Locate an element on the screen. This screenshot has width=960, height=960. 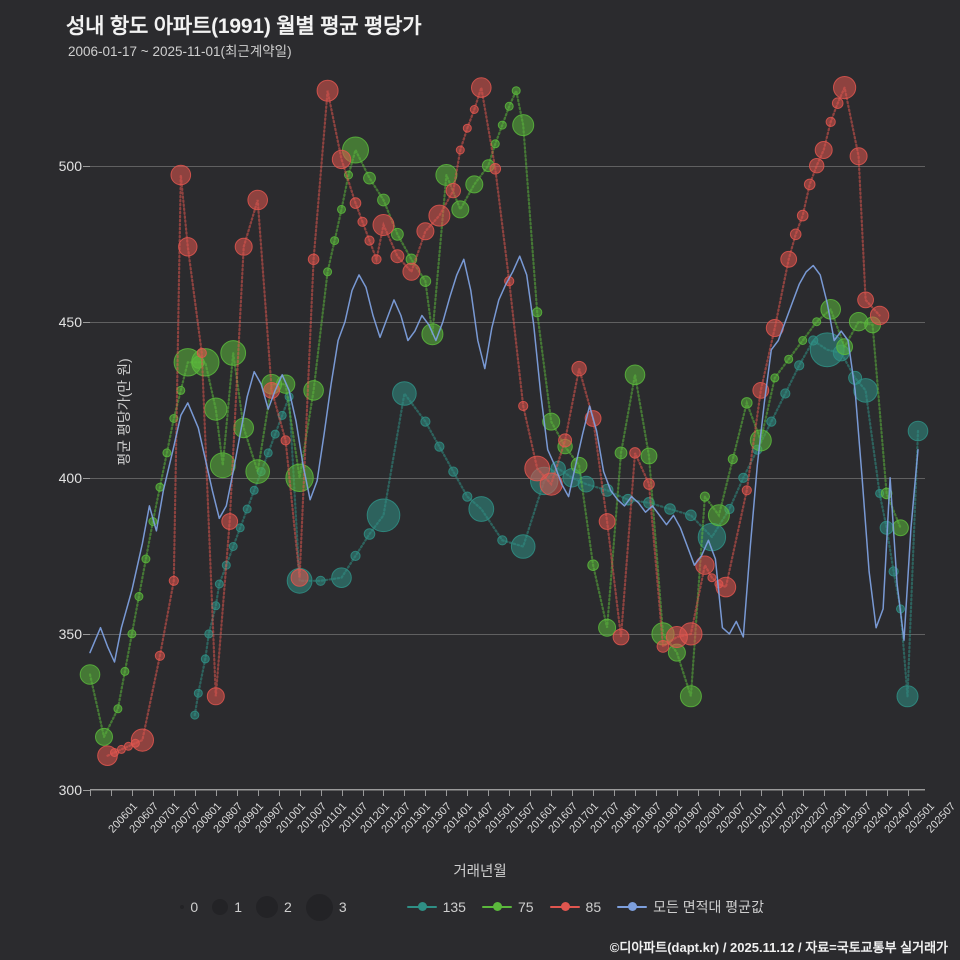
legend-series-label: 135 is located at coordinates (454, 907).